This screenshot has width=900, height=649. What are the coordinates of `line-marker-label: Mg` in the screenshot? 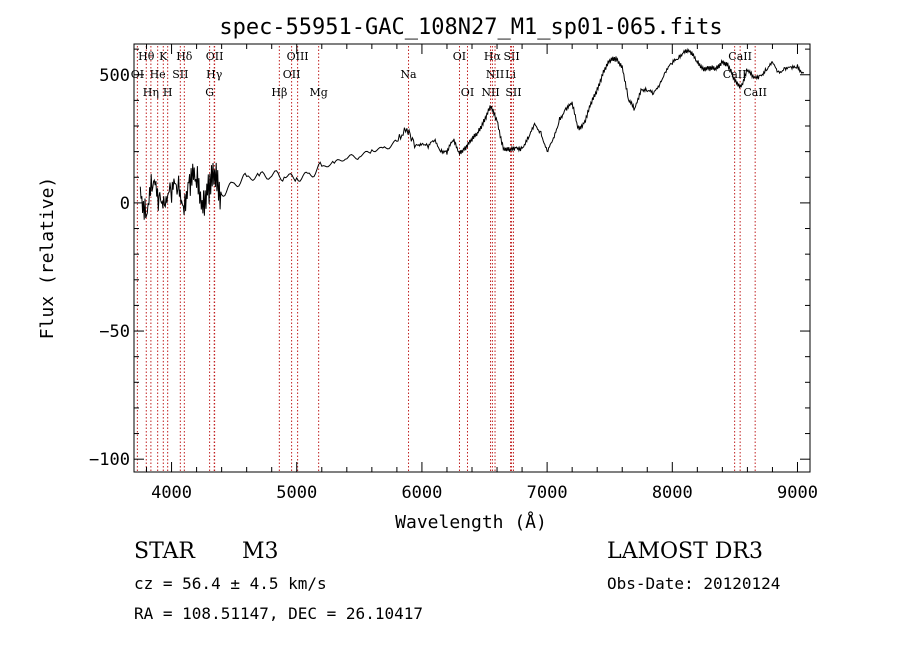 It's located at (318, 92).